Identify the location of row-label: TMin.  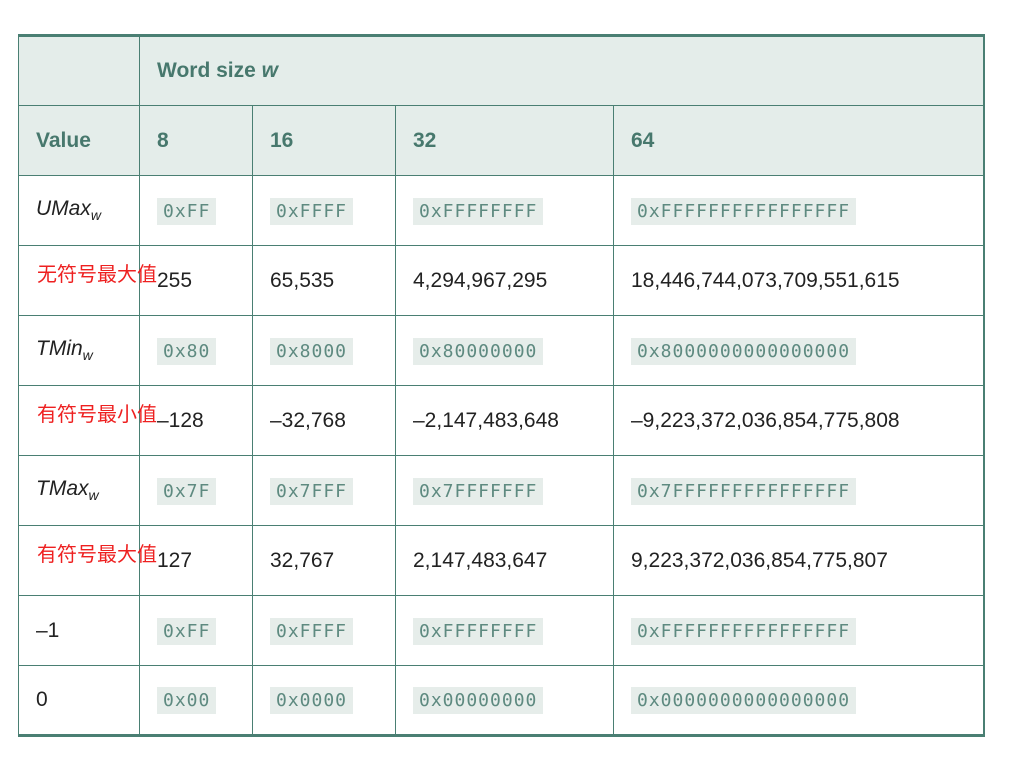
(59, 349).